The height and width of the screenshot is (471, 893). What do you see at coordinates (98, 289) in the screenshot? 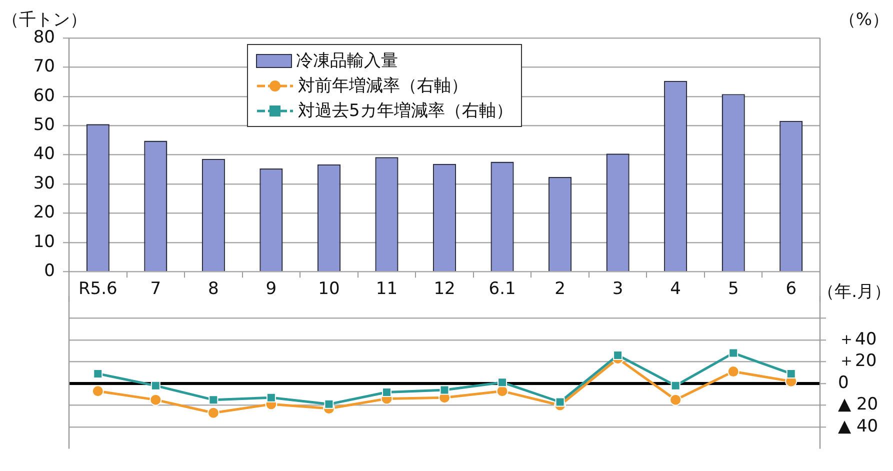
I see `x-tick-label: R5.6` at bounding box center [98, 289].